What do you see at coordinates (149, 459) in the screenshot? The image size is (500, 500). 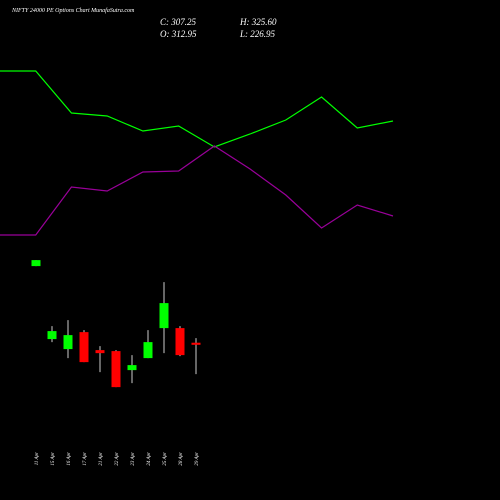 I see `x-tick-label: 24 Apr` at bounding box center [149, 459].